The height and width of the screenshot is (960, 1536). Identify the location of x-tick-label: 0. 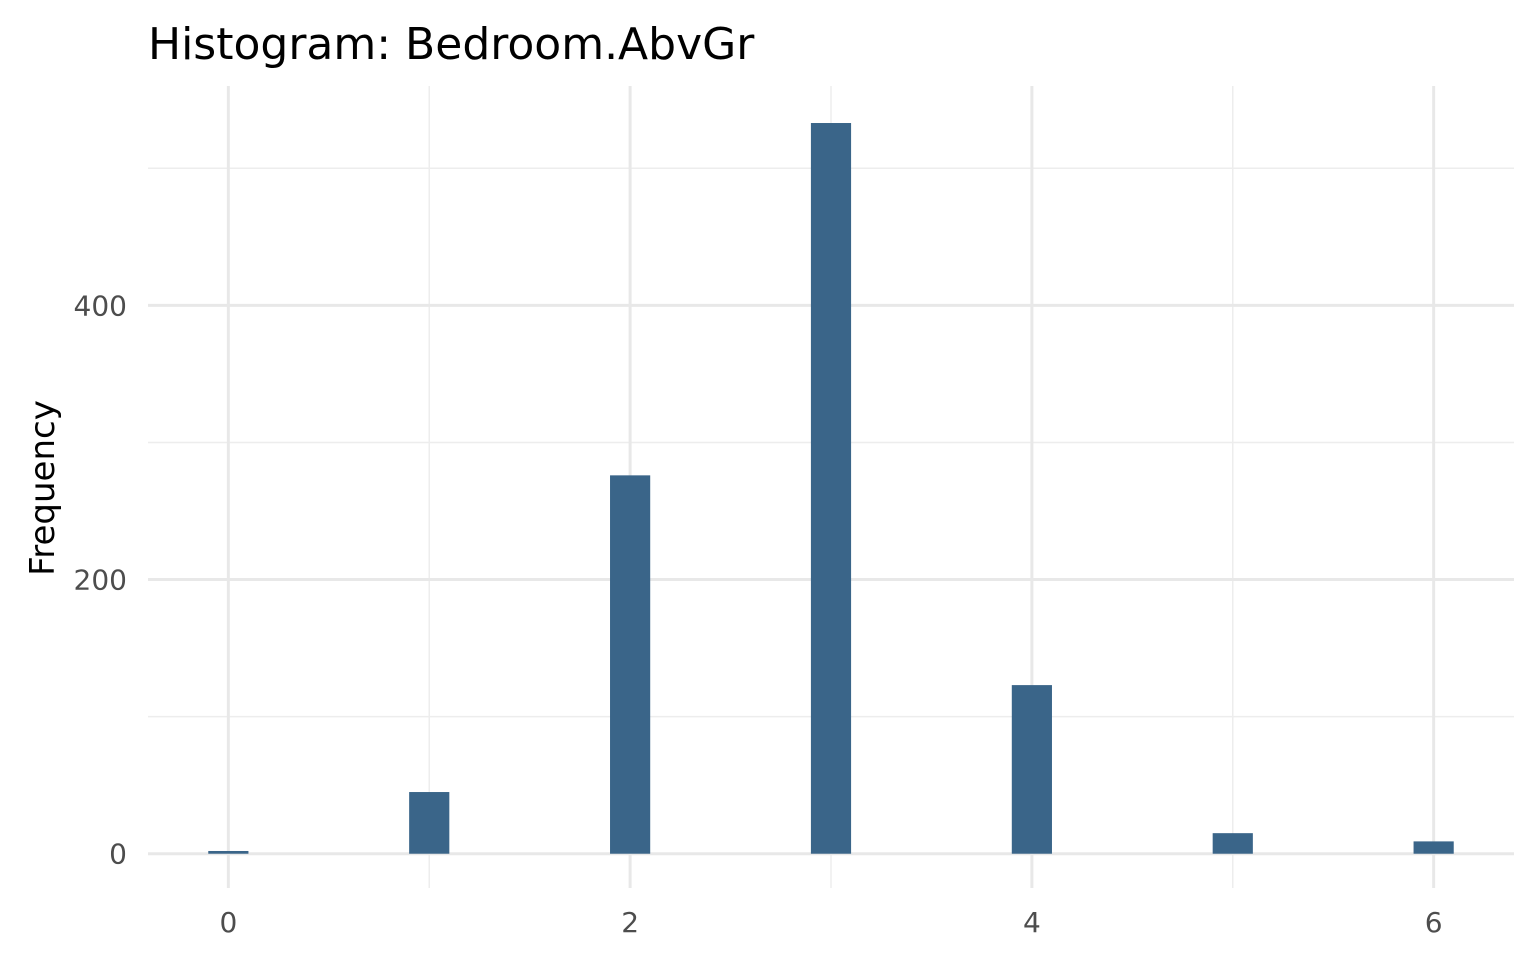
(228, 922).